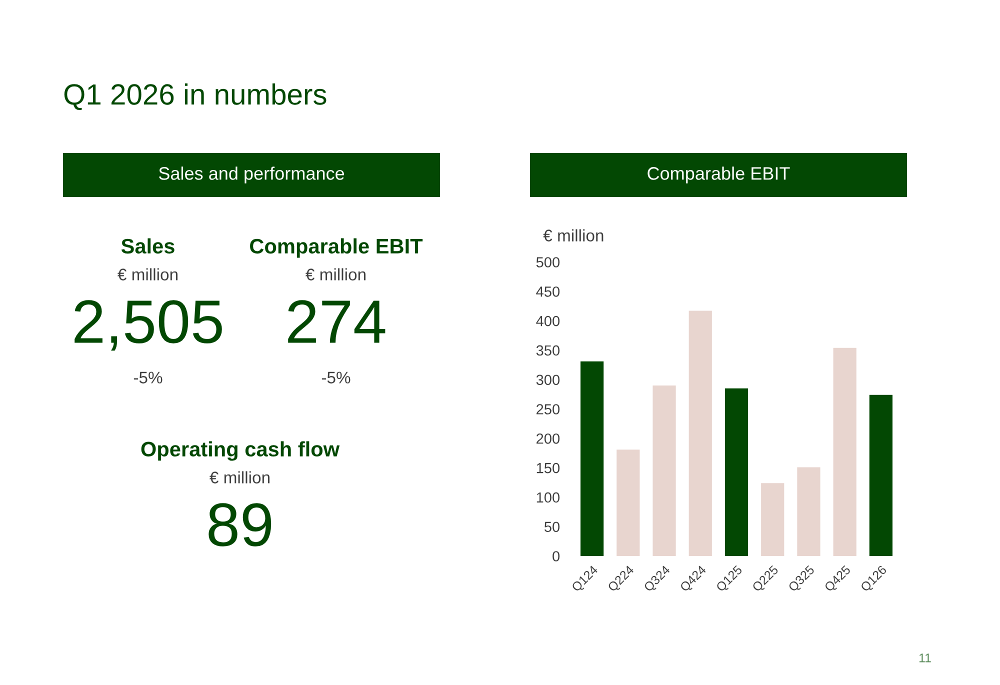 This screenshot has width=1000, height=685. I want to click on text: Sales and performance, so click(251, 175).